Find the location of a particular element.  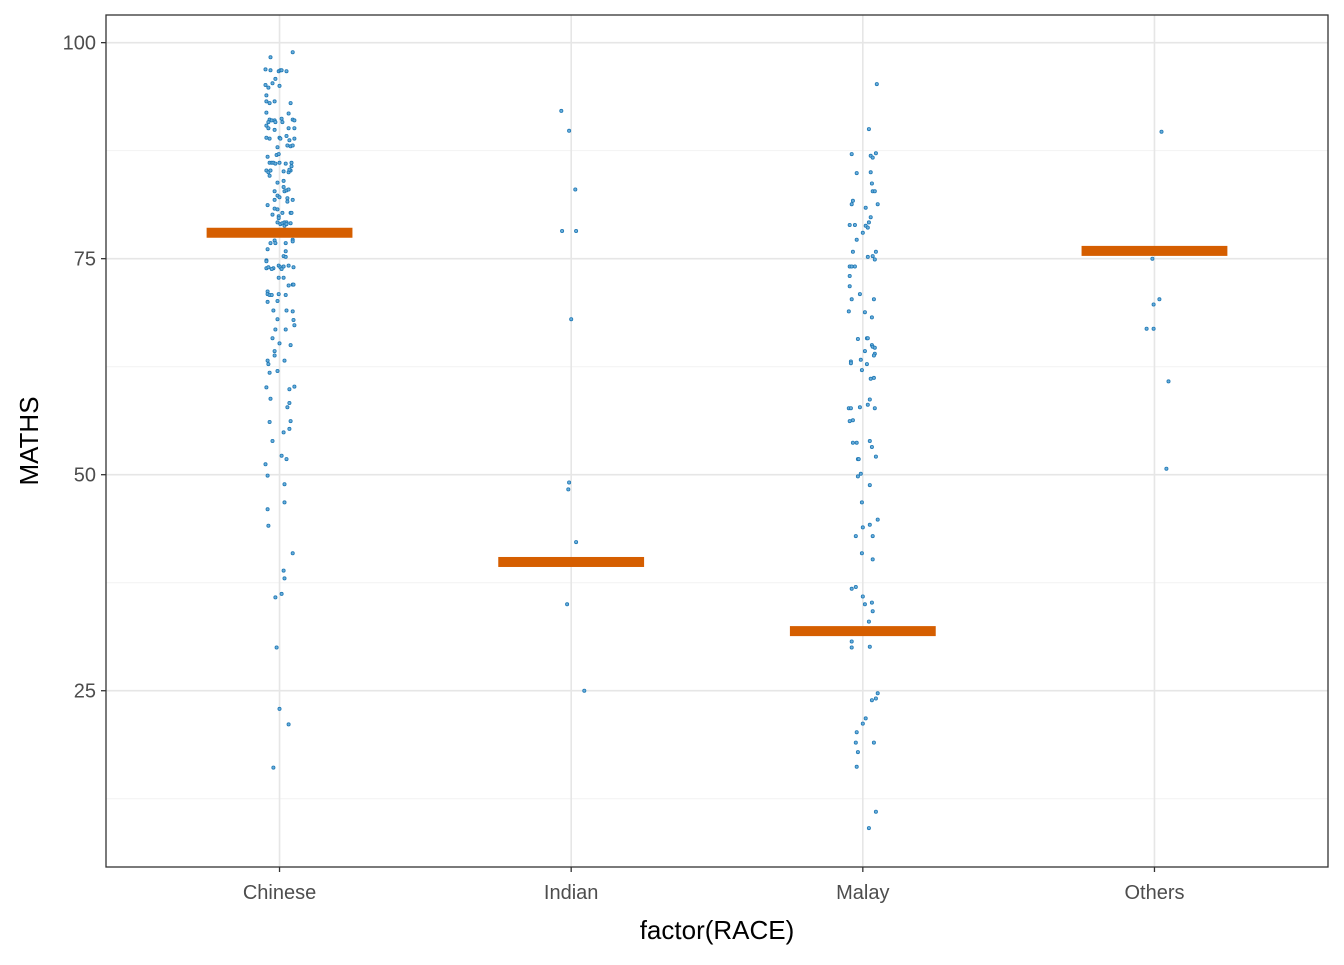

x-axis: Chinese Indian Malay Others is located at coordinates (713, 885).